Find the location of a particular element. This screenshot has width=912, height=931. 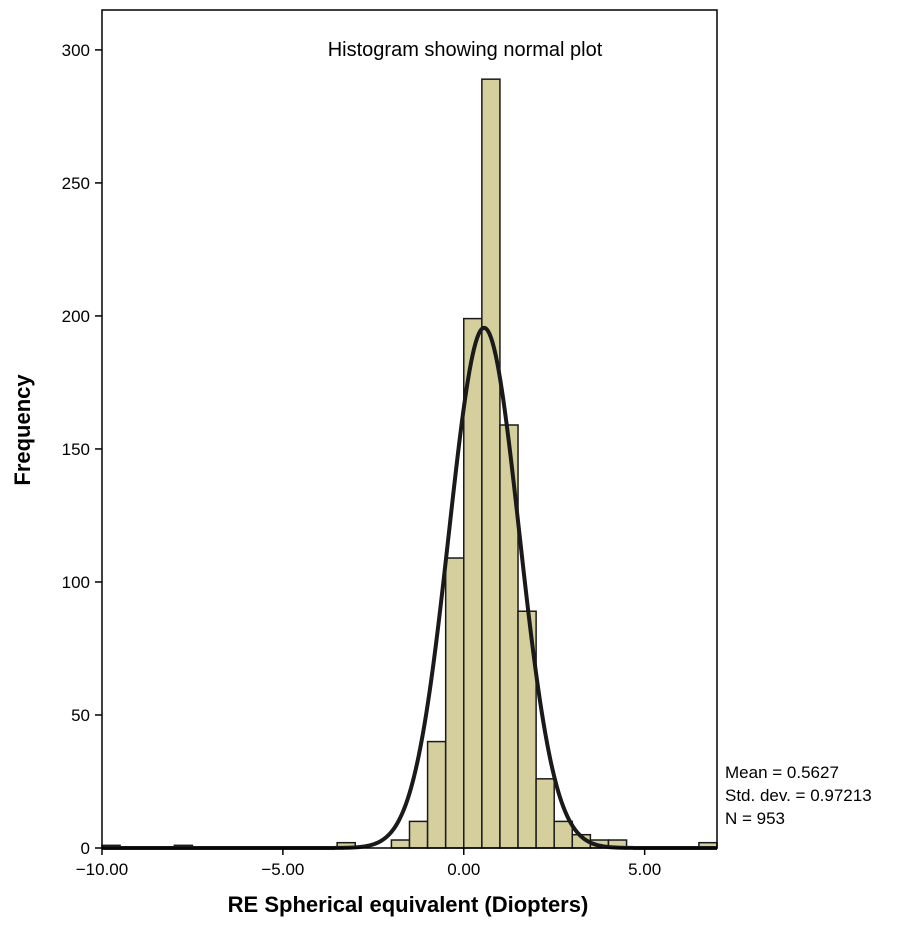

chart-title: Histogram showing normal plot is located at coordinates (465, 50).